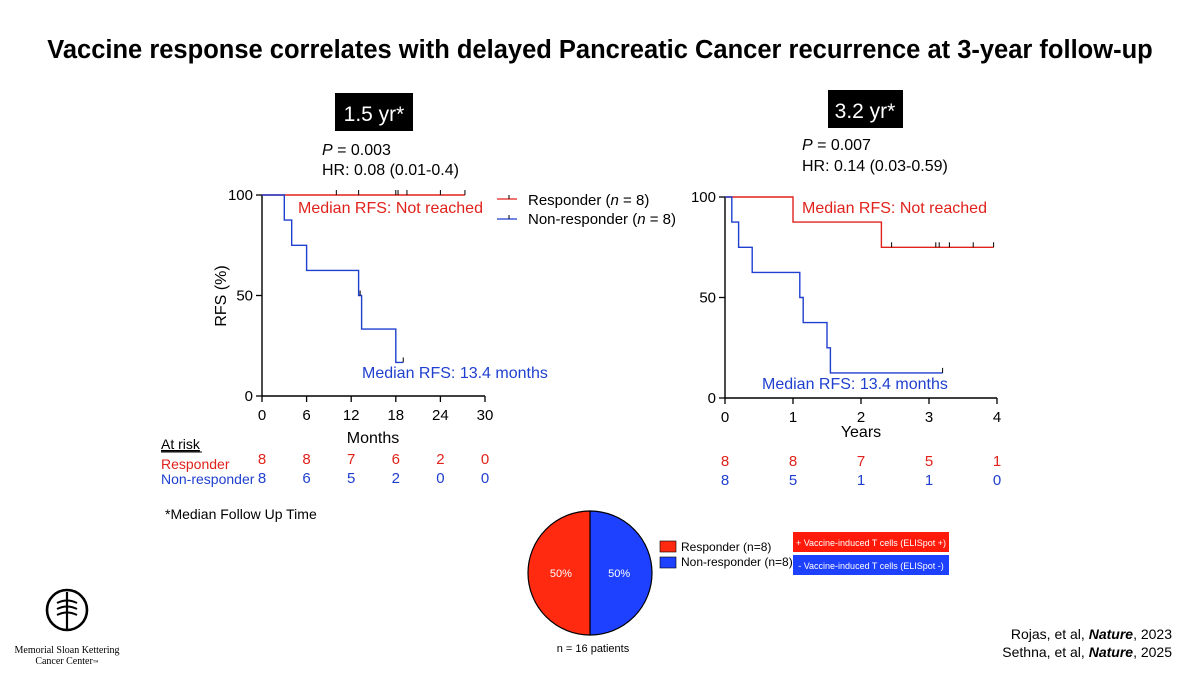 The width and height of the screenshot is (1200, 675). Describe the element at coordinates (865, 111) in the screenshot. I see `chart2-badge: 3.2 yr*` at that location.